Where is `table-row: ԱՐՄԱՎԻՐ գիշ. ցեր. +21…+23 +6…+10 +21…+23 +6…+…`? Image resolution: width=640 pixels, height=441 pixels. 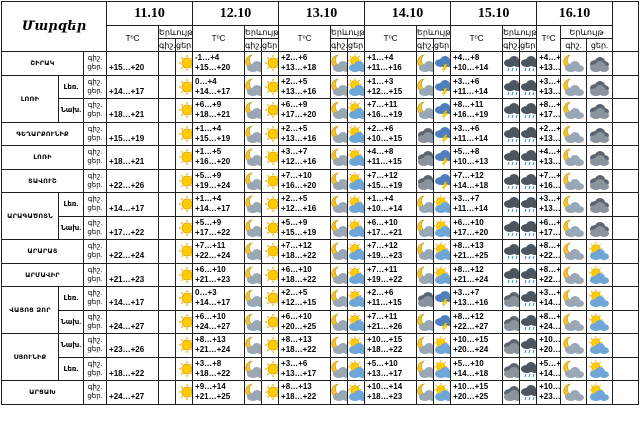 table-row: ԱՐՄԱՎԻՐ գիշ. ցեր. +21…+23 +6…+10 +21…+23 +6…+… is located at coordinates (320, 274).